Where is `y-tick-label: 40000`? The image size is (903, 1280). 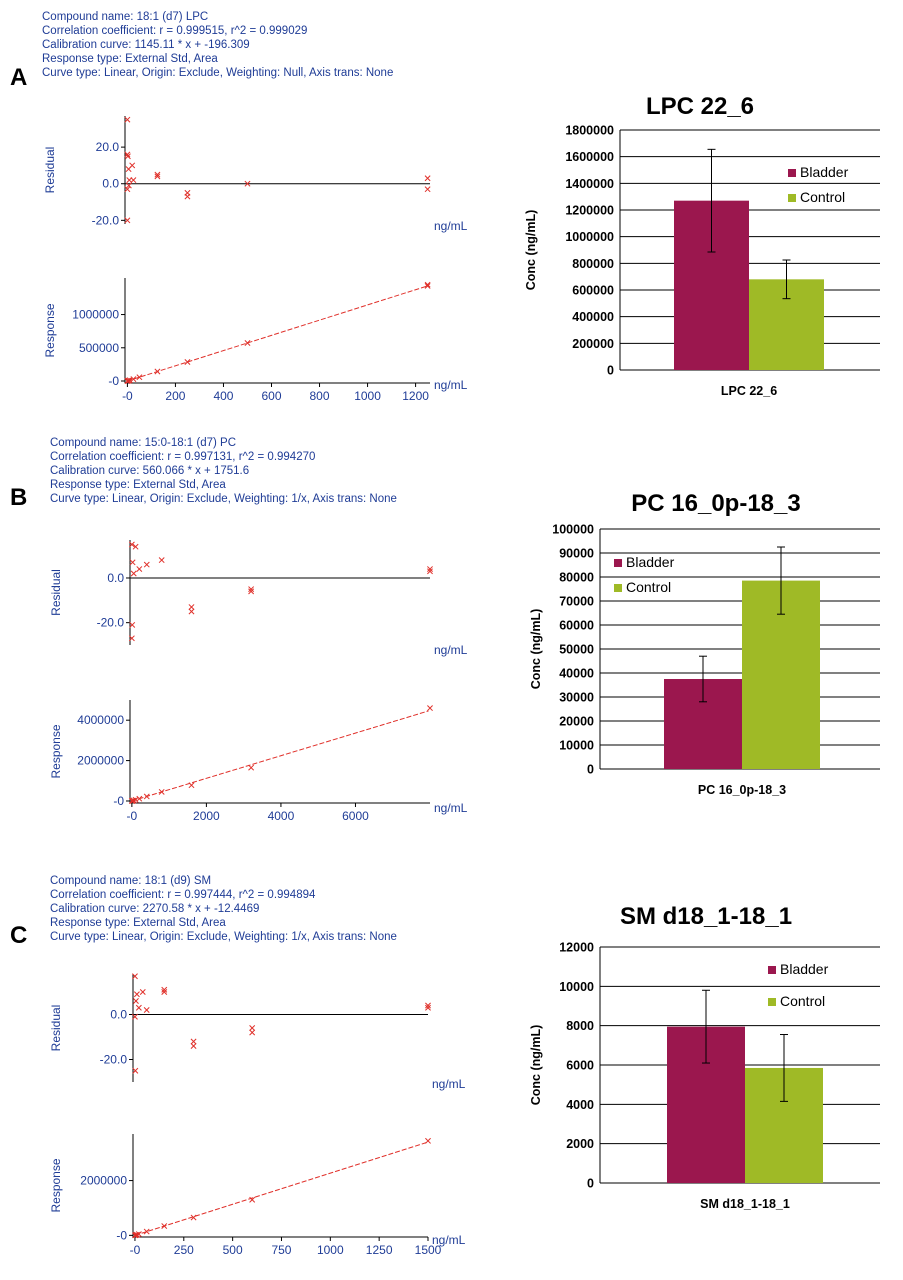
y-tick-label: 40000 is located at coordinates (576, 674).